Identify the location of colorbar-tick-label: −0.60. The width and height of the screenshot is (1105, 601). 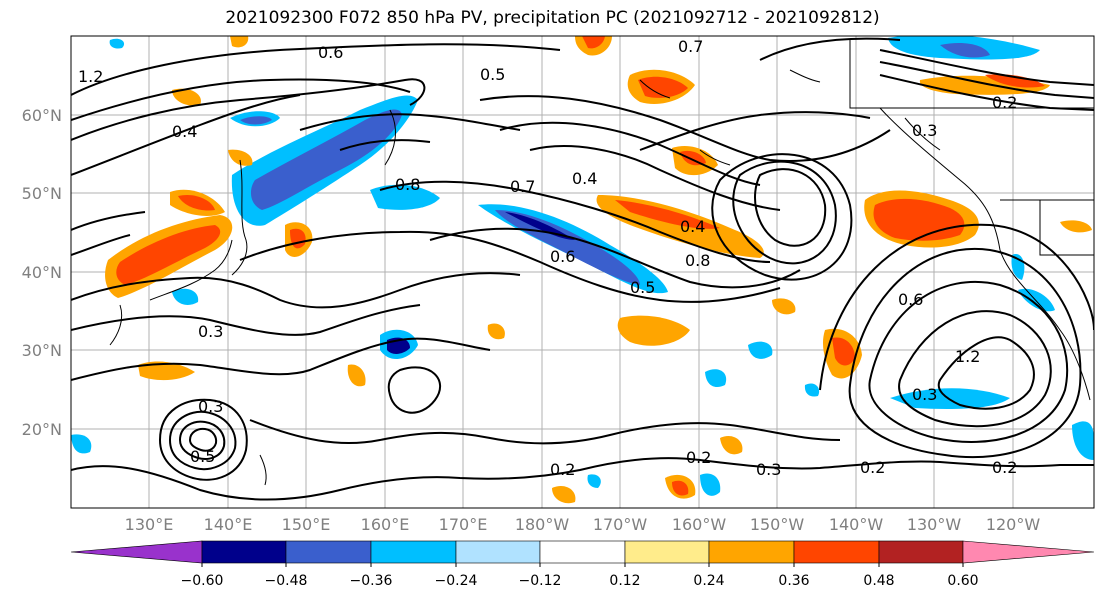
(202, 581).